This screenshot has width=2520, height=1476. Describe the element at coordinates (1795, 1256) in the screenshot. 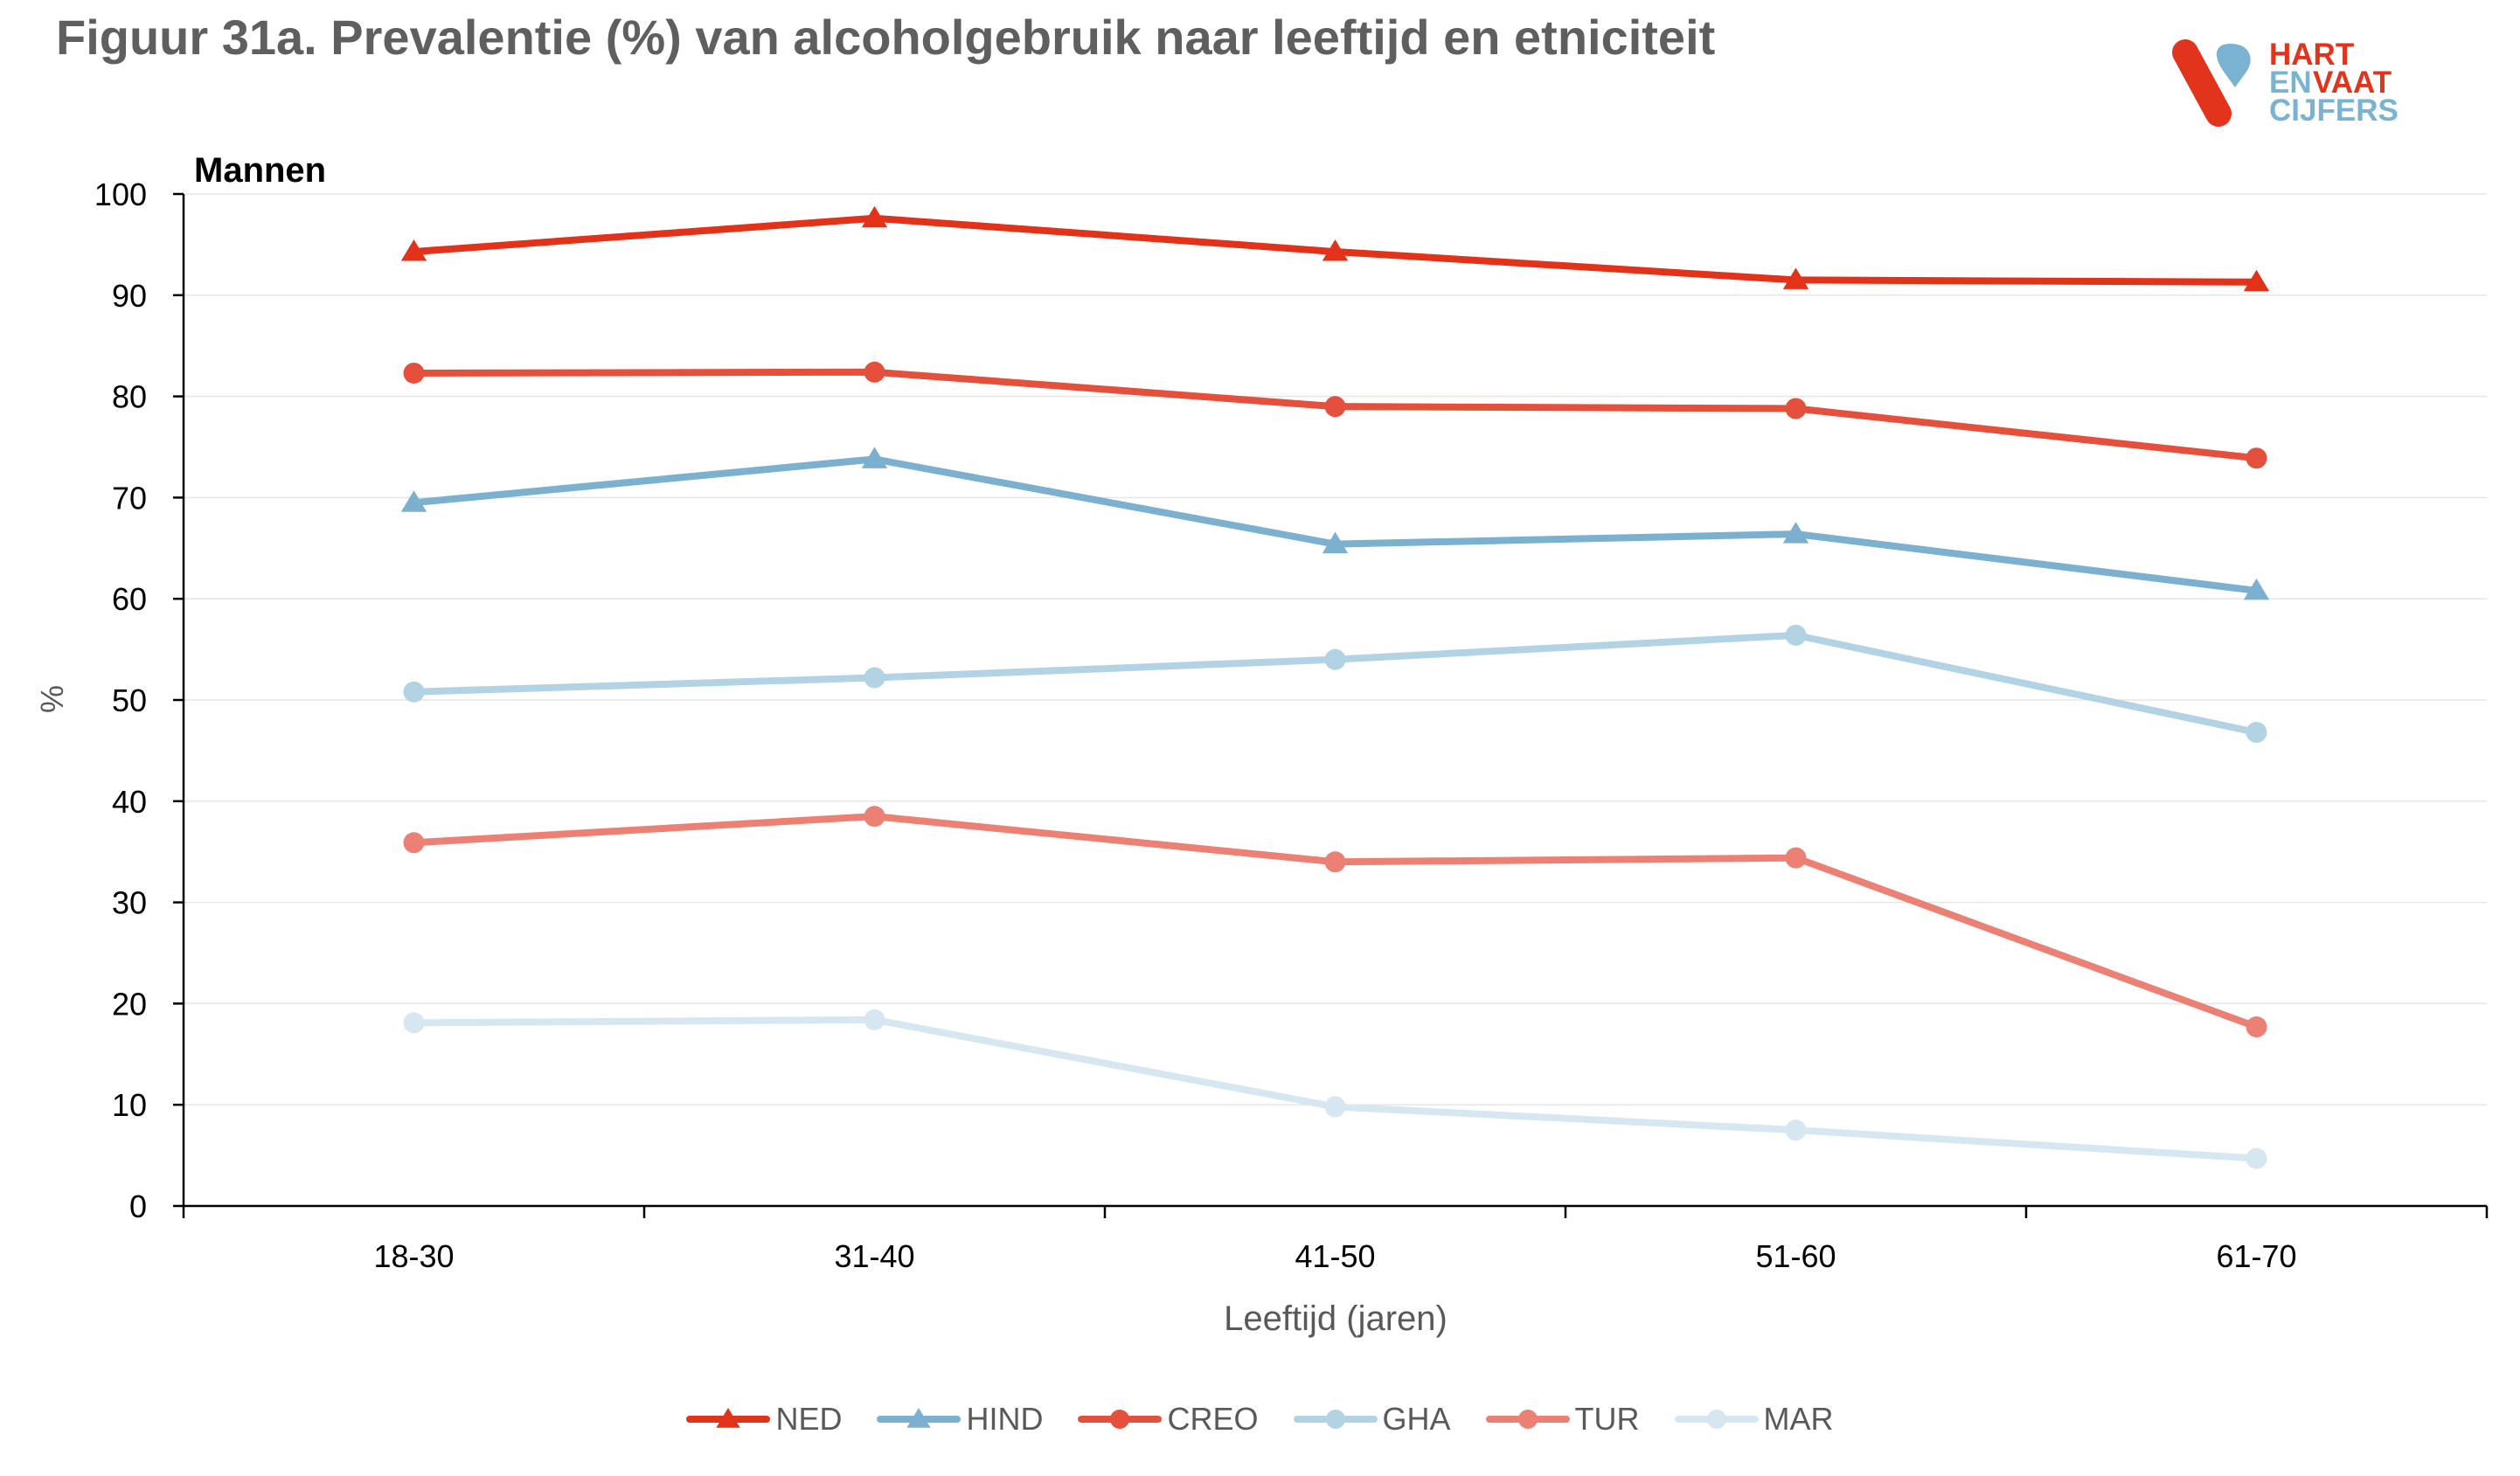

I see `x-tick-label: 51-60` at that location.